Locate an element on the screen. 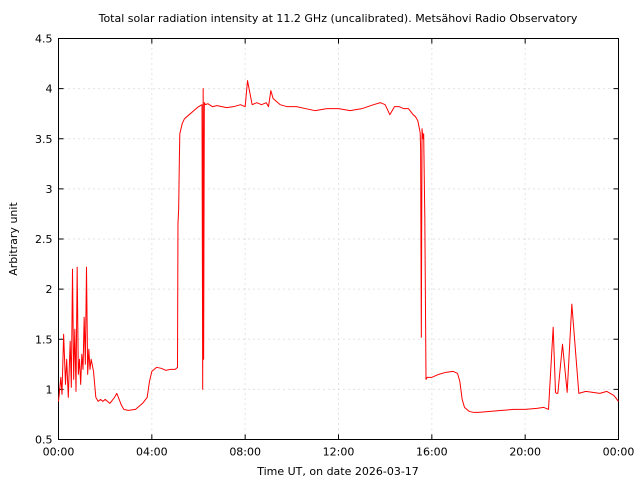 The image size is (640, 480). x-tick-label: 16:00 is located at coordinates (432, 452).